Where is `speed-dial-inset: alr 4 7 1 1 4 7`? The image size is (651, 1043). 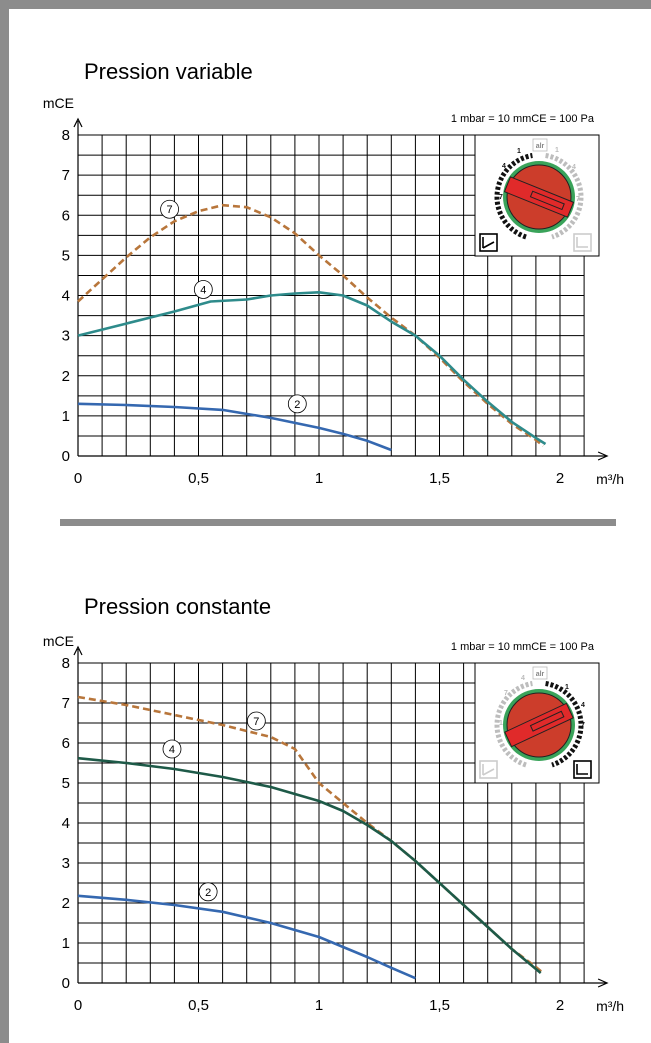 speed-dial-inset: alr 4 7 1 1 4 7 is located at coordinates (537, 723).